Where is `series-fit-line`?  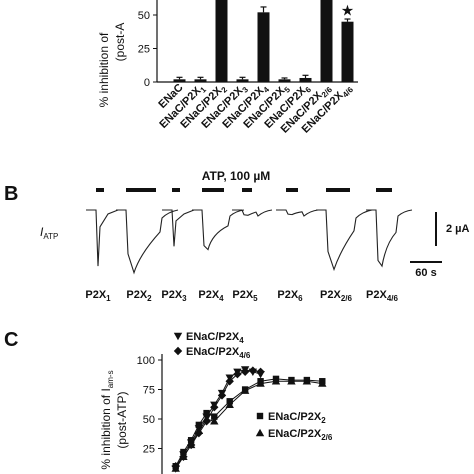 series-fit-line is located at coordinates (218, 418).